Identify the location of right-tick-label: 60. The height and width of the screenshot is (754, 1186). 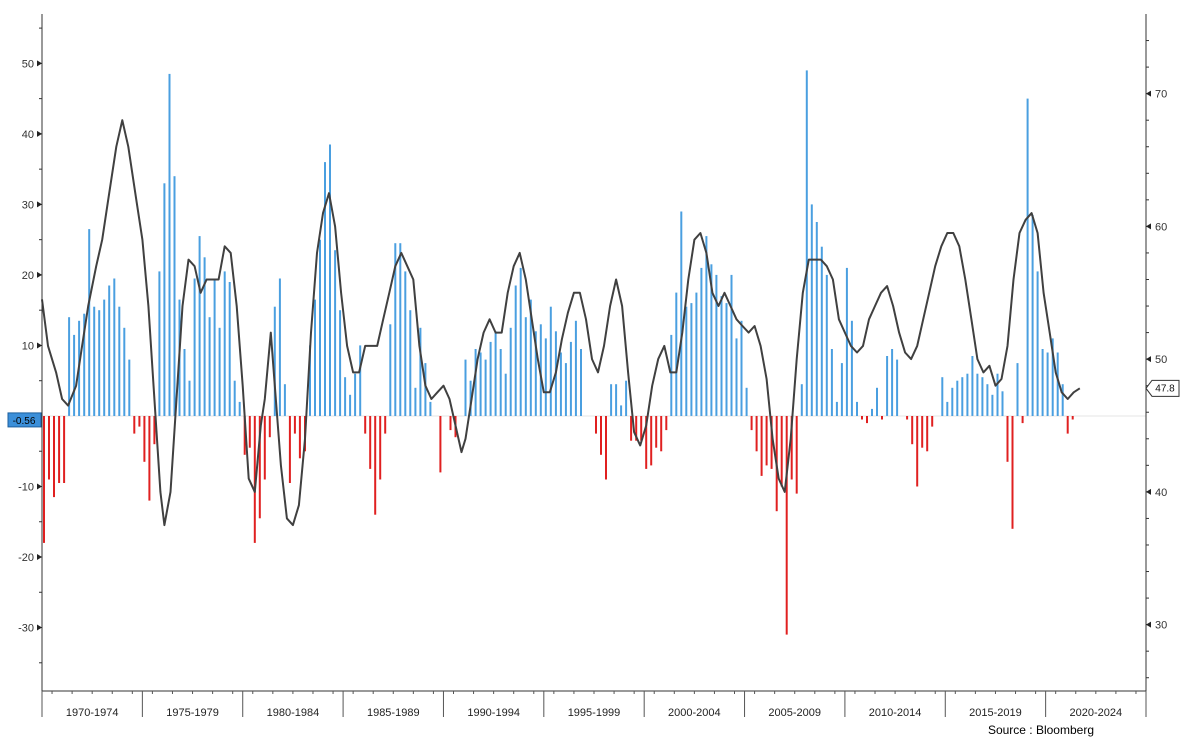
(1161, 227).